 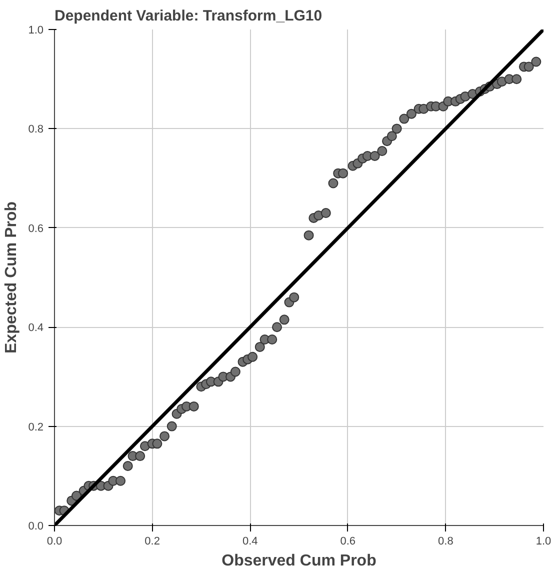 I want to click on y-tick-label: 0.0, so click(x=36, y=526).